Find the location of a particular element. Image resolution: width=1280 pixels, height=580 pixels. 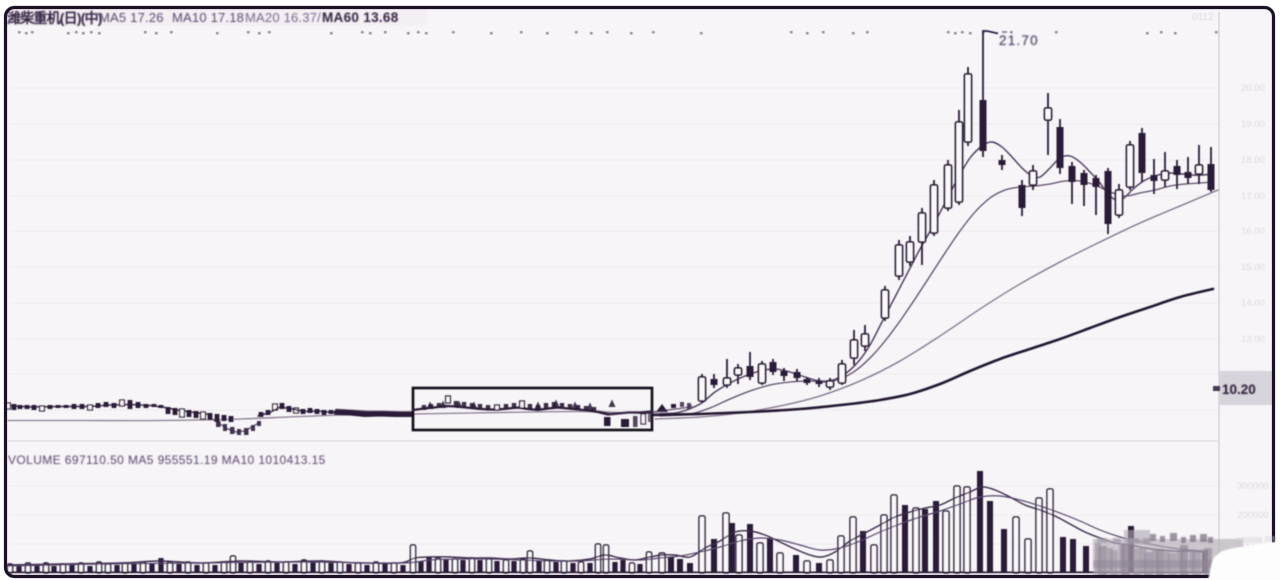

svg-text: 16.00 is located at coordinates (1253, 231).